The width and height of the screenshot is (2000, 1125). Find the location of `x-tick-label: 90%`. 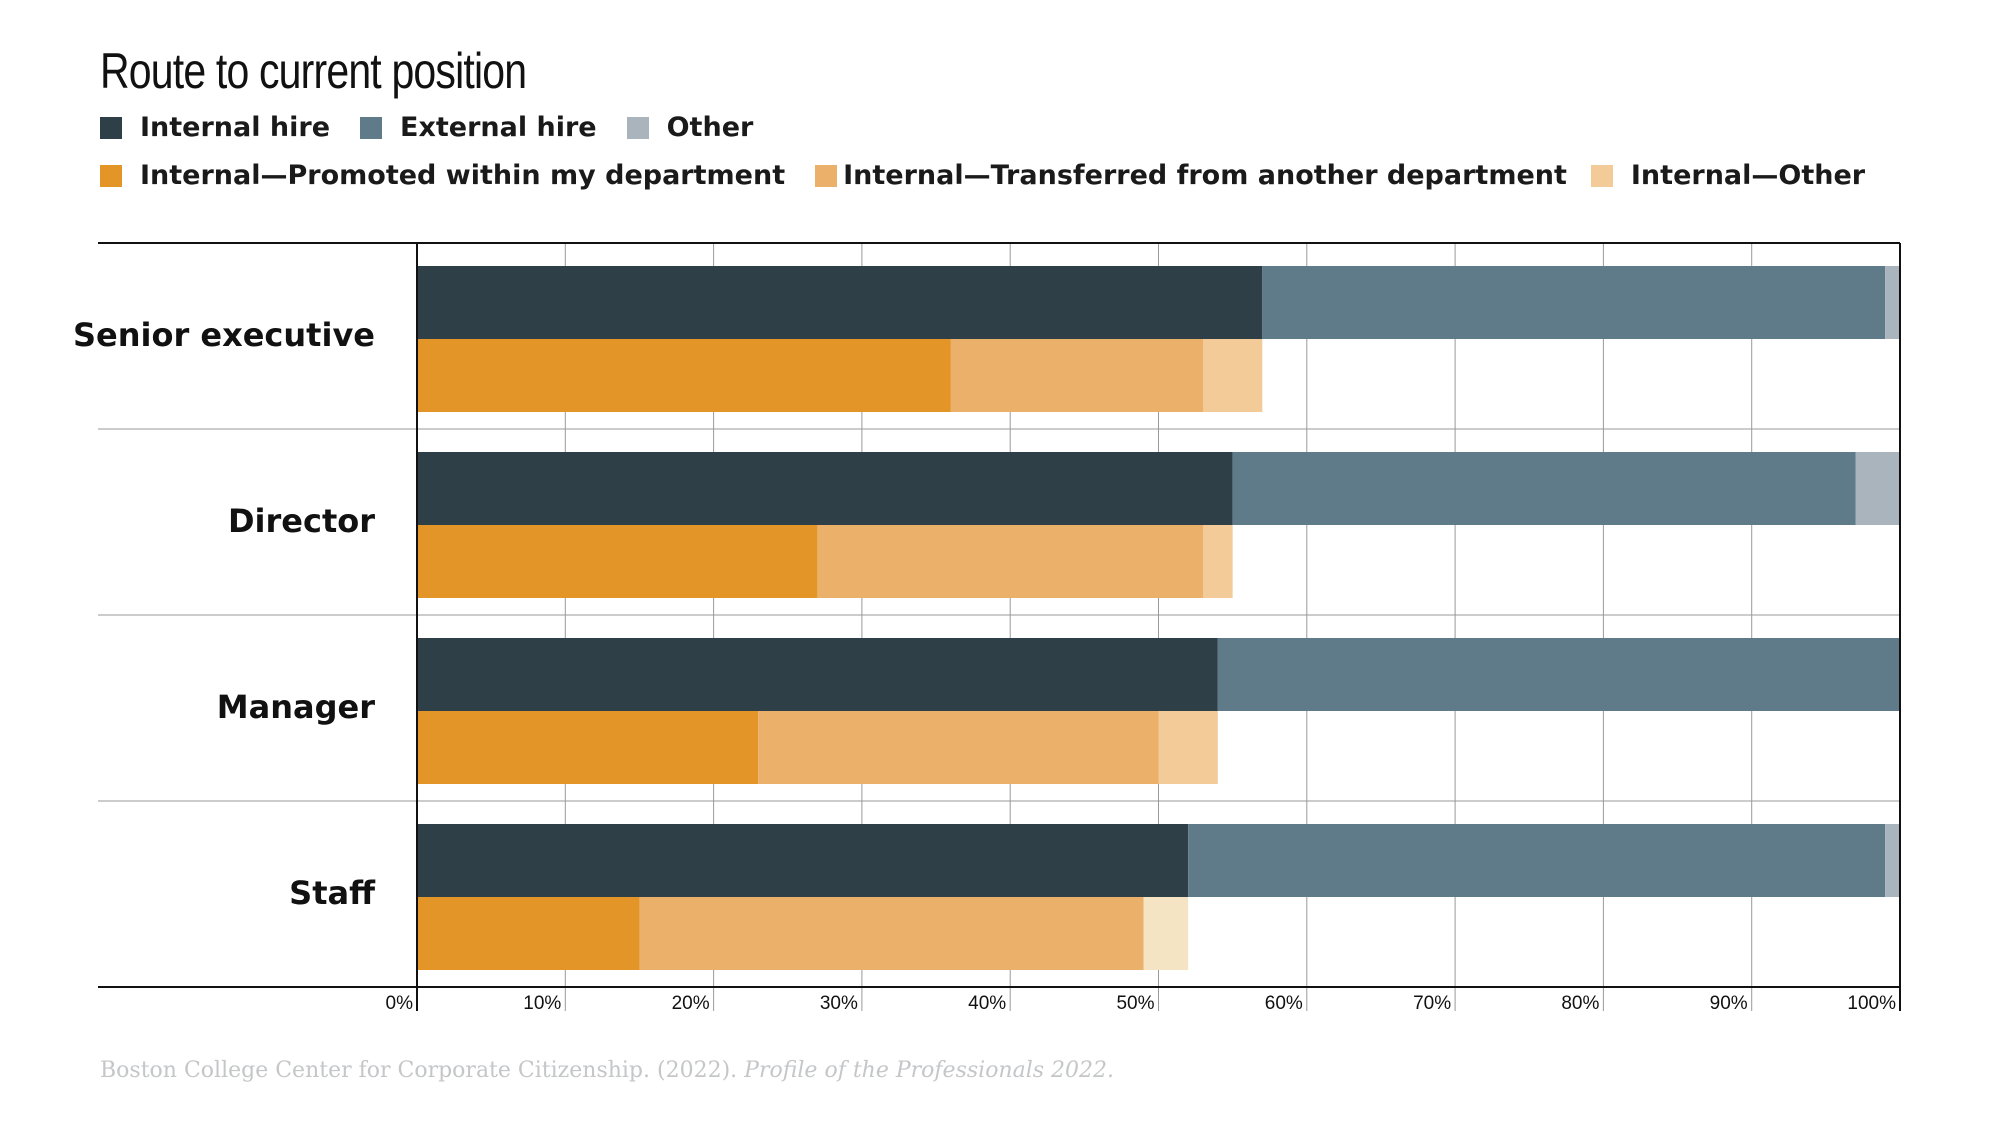

x-tick-label: 90% is located at coordinates (1729, 1003).